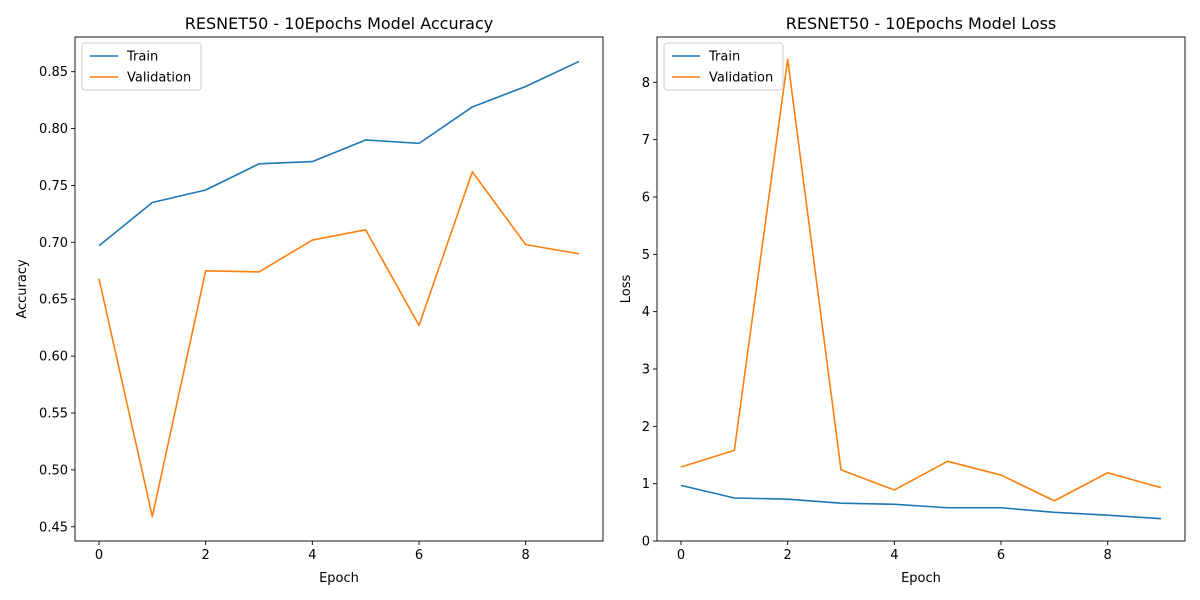 The width and height of the screenshot is (1200, 600). I want to click on accuracy-x-axis-label: Epoch, so click(339, 578).